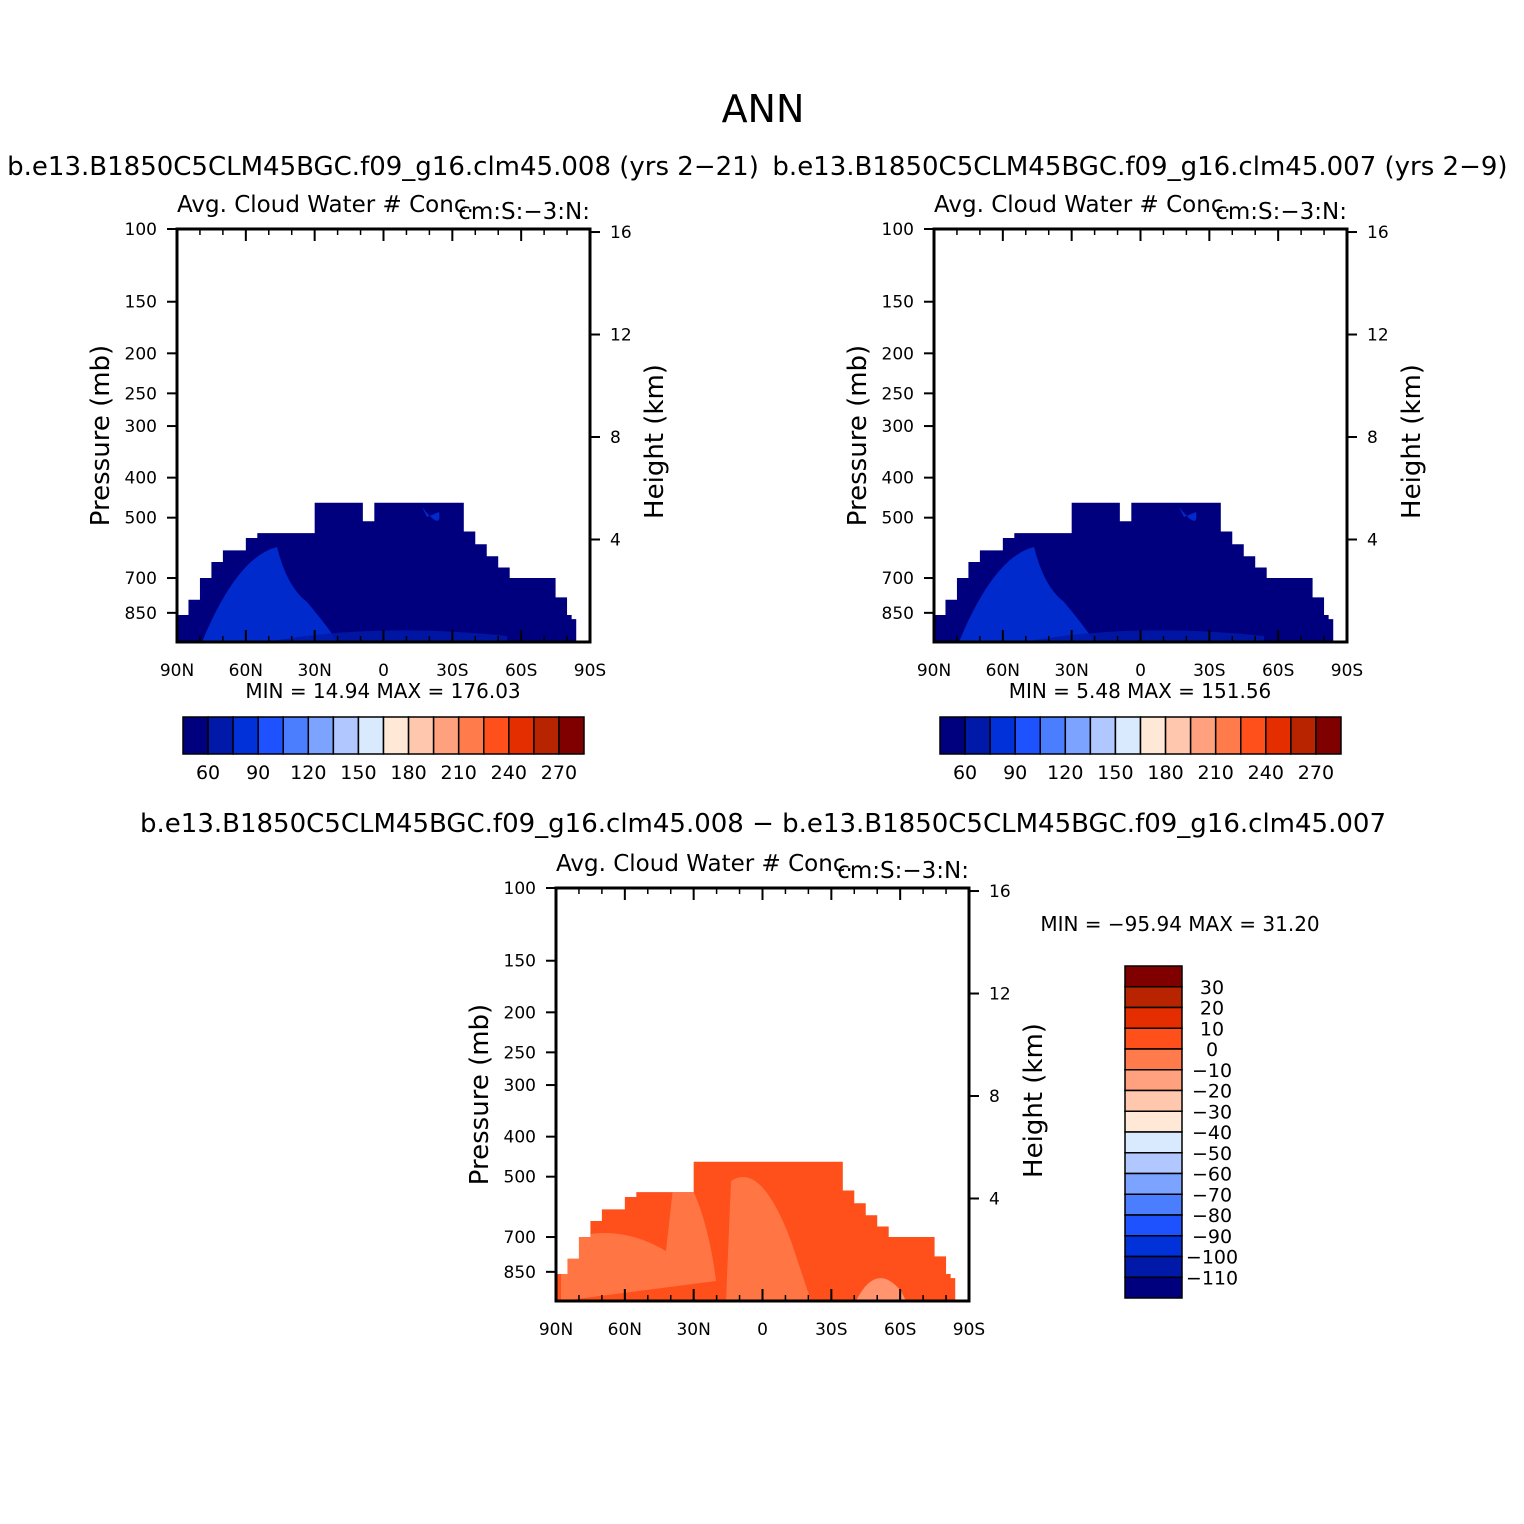  What do you see at coordinates (1212, 1175) in the screenshot?
I see `colorbar-label: −60` at bounding box center [1212, 1175].